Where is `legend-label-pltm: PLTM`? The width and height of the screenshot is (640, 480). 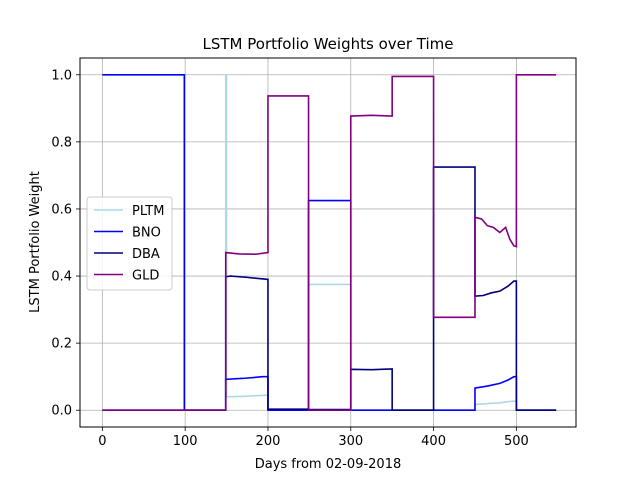
legend-label-pltm: PLTM is located at coordinates (148, 211).